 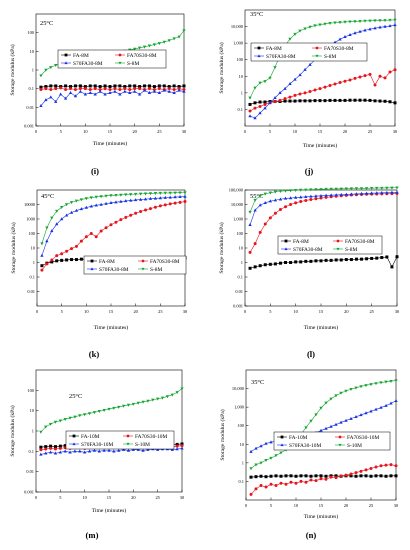 I want to click on y-tick-label: 0.1, so click(x=241, y=277).